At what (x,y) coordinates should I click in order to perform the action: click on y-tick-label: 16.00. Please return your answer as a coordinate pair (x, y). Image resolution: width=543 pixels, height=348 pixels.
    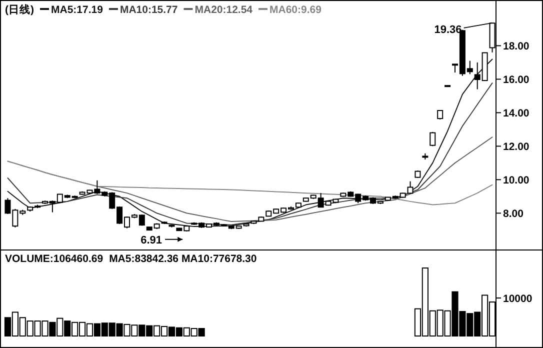
    Looking at the image, I should click on (516, 80).